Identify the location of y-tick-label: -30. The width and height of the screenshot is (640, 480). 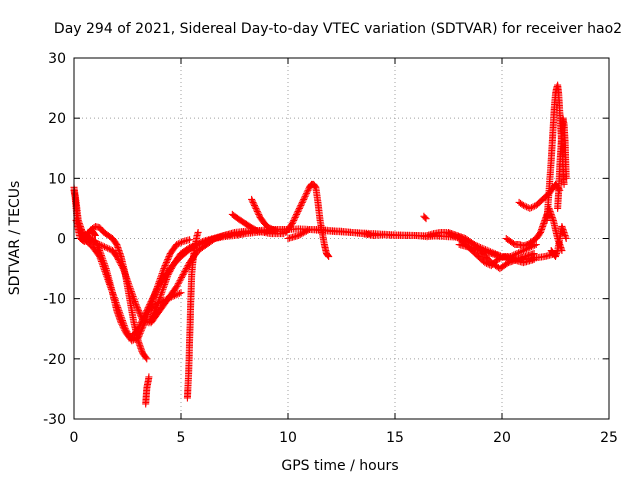
(54, 420).